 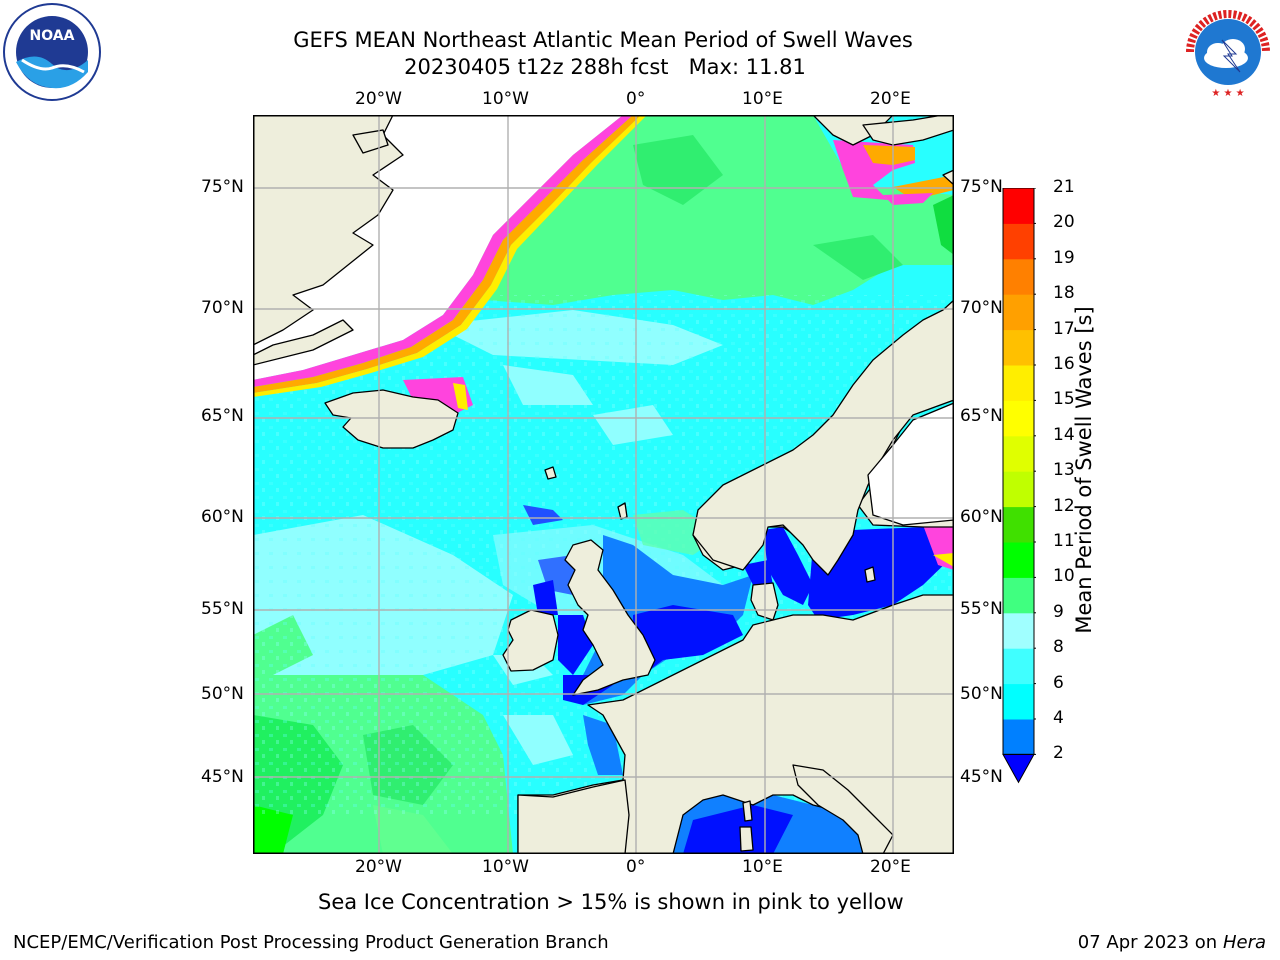 I want to click on lat-label-right-45n: 45°N, so click(x=981, y=777).